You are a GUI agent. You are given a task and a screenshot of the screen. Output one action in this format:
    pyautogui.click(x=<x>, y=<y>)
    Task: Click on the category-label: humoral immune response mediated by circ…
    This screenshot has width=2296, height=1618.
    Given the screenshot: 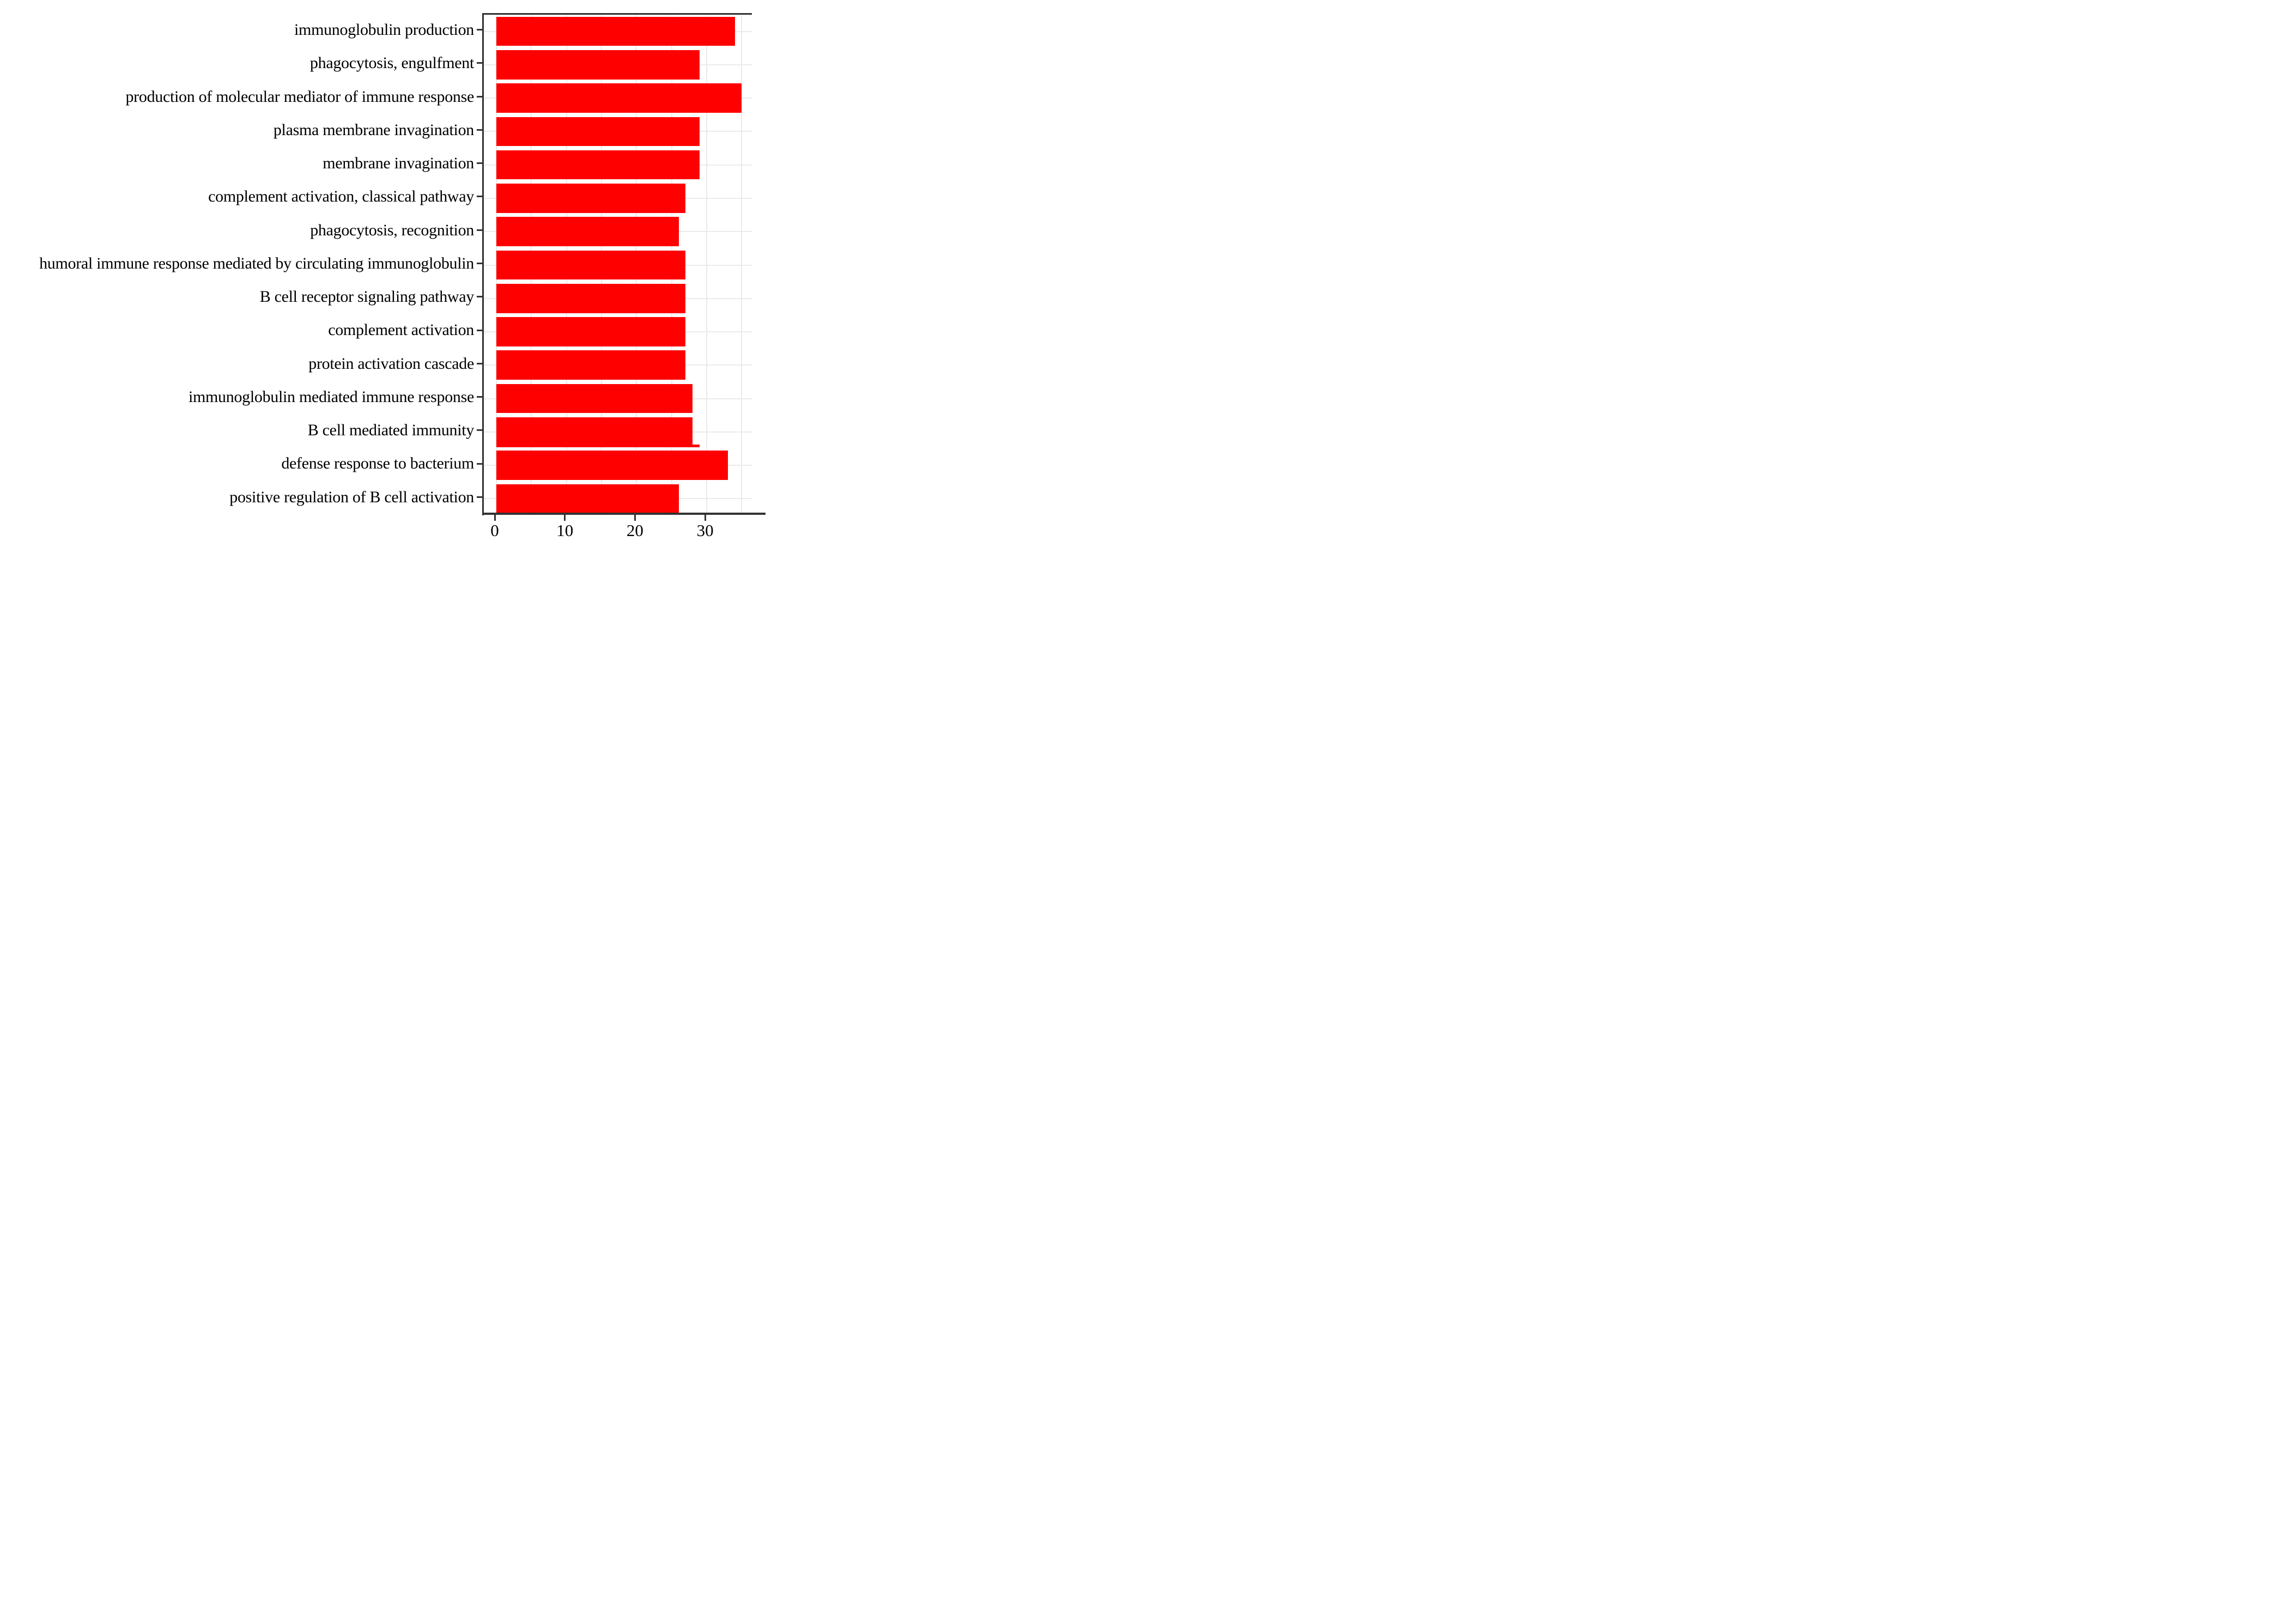 What is the action you would take?
    pyautogui.click(x=256, y=263)
    